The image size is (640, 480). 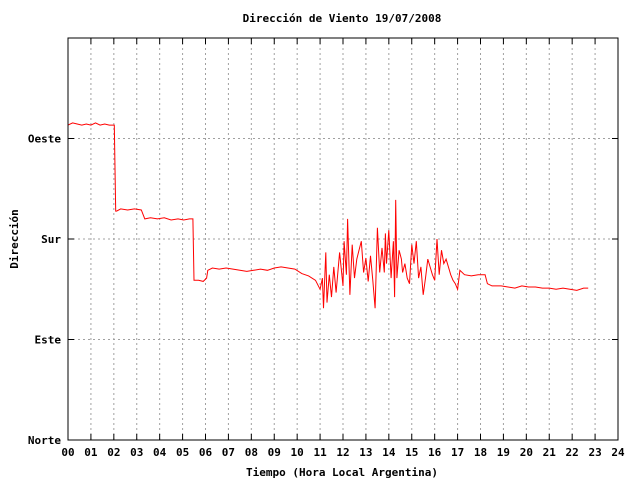 I want to click on y-axis-label: Dirección, so click(x=14, y=239).